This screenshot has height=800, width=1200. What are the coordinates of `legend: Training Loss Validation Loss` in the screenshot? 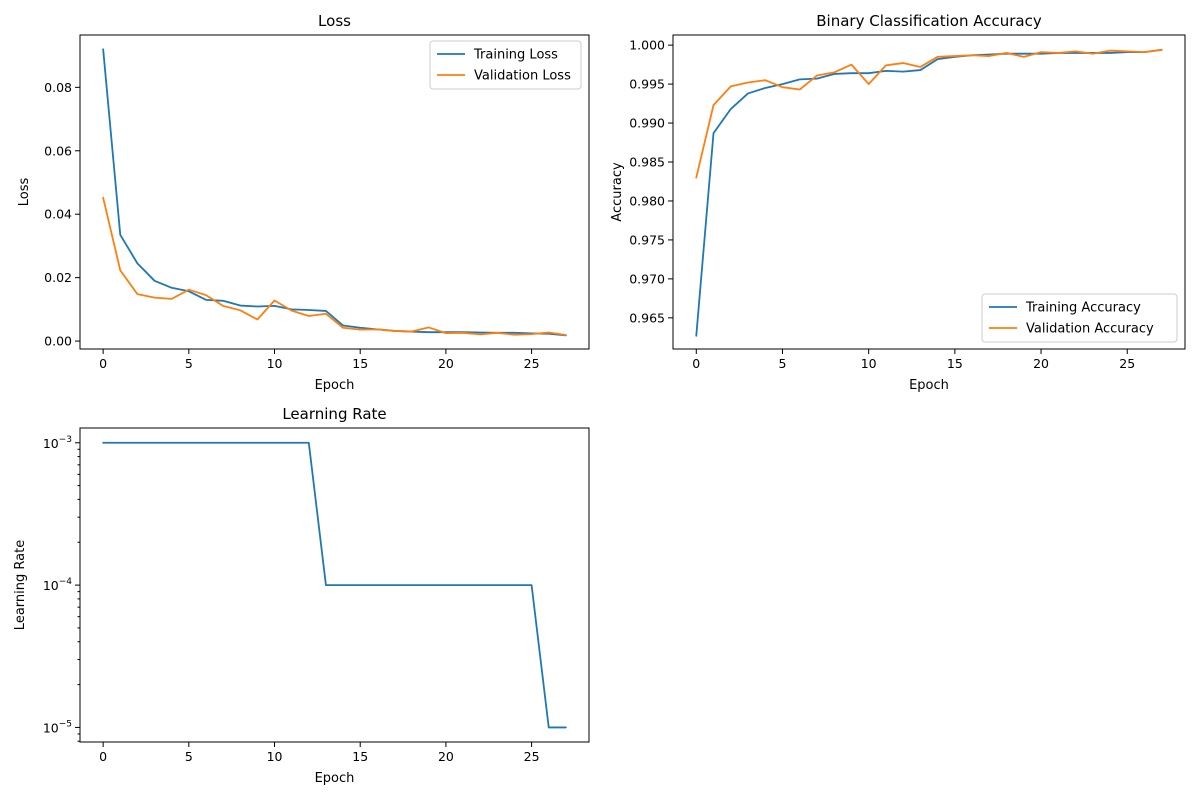 It's located at (505, 65).